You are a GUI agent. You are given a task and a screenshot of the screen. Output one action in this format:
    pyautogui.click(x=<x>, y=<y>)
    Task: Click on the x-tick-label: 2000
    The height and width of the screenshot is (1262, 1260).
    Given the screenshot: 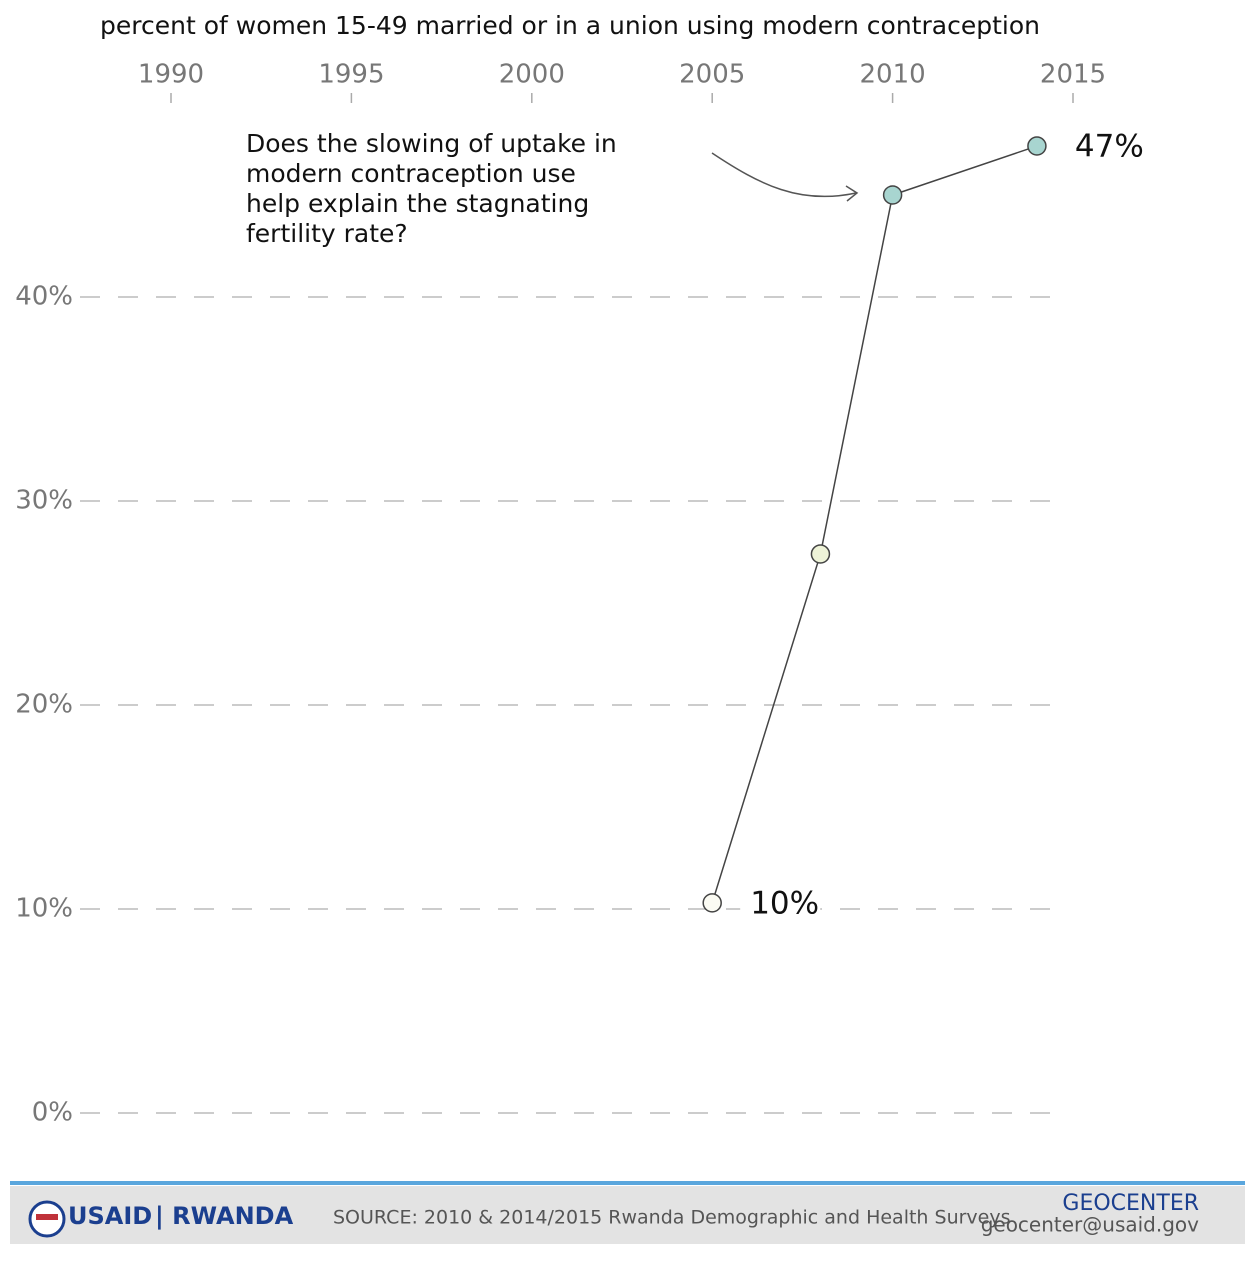 What is the action you would take?
    pyautogui.click(x=532, y=75)
    